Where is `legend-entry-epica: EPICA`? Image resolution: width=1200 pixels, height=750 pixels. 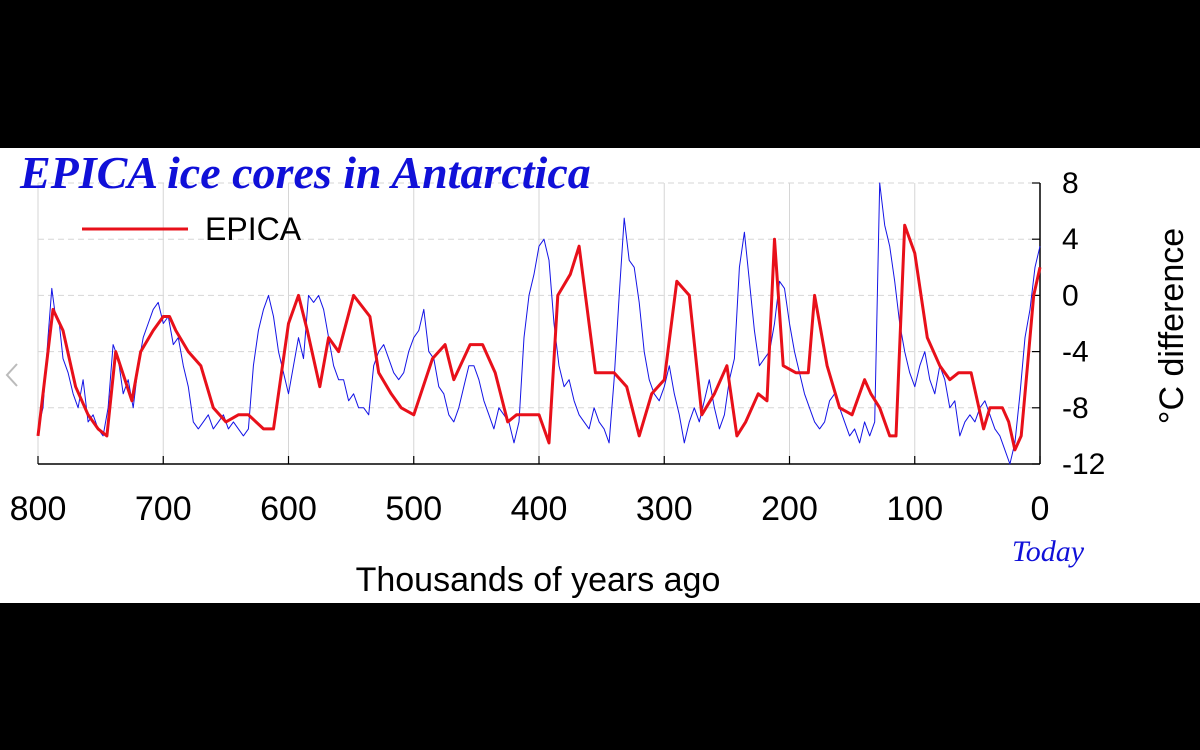 legend-entry-epica: EPICA is located at coordinates (253, 229).